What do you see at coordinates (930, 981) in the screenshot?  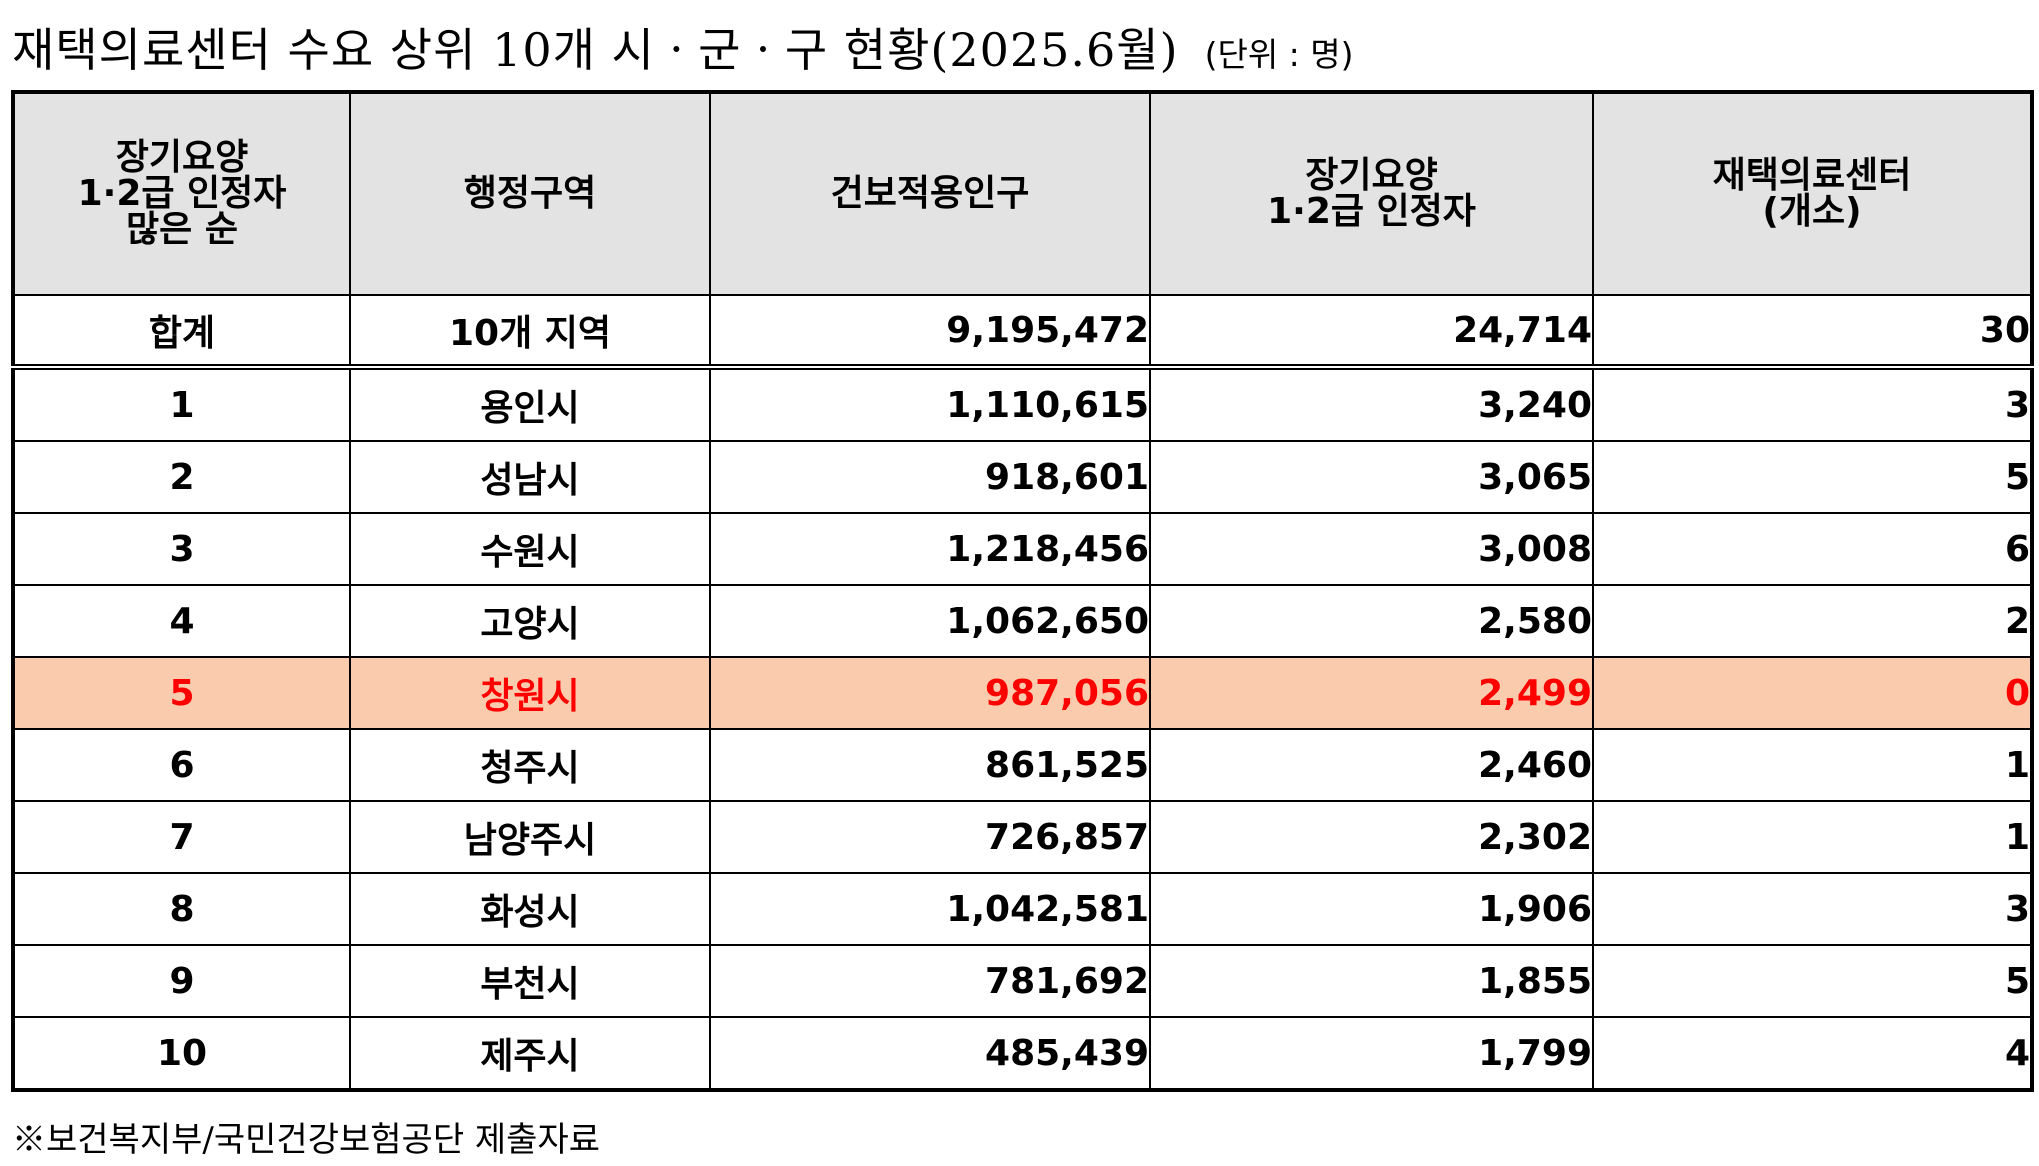 I see `row-population: 781,692` at bounding box center [930, 981].